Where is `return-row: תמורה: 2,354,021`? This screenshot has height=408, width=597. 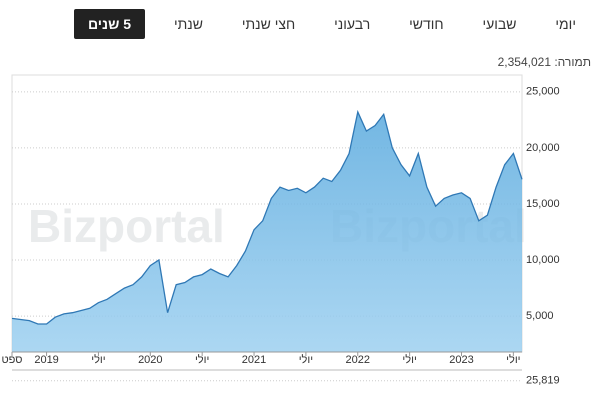 return-row: תמורה: 2,354,021 is located at coordinates (544, 62).